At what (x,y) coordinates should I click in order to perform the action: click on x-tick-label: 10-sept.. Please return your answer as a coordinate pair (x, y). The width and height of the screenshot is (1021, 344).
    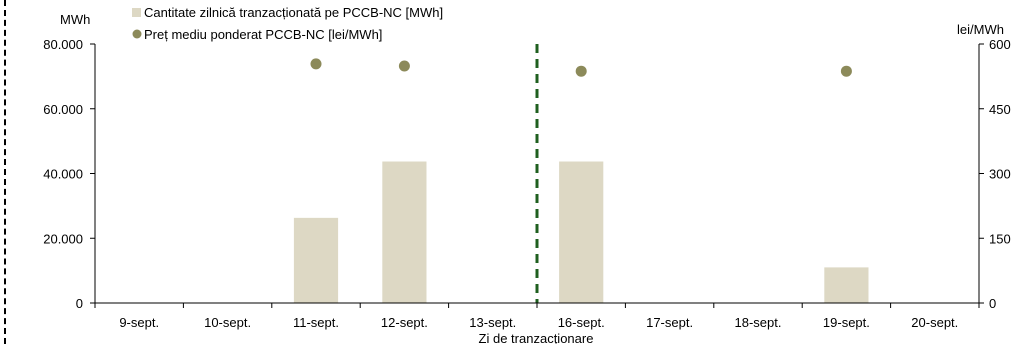
    Looking at the image, I should click on (227, 322).